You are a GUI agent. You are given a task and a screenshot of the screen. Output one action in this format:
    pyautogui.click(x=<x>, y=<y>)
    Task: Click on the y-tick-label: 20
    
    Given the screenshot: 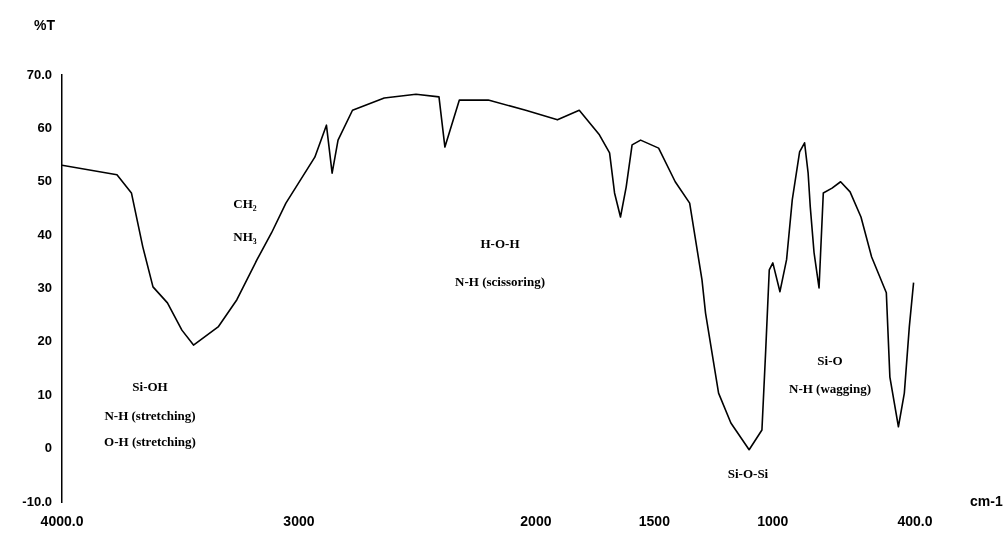 What is the action you would take?
    pyautogui.click(x=44, y=341)
    